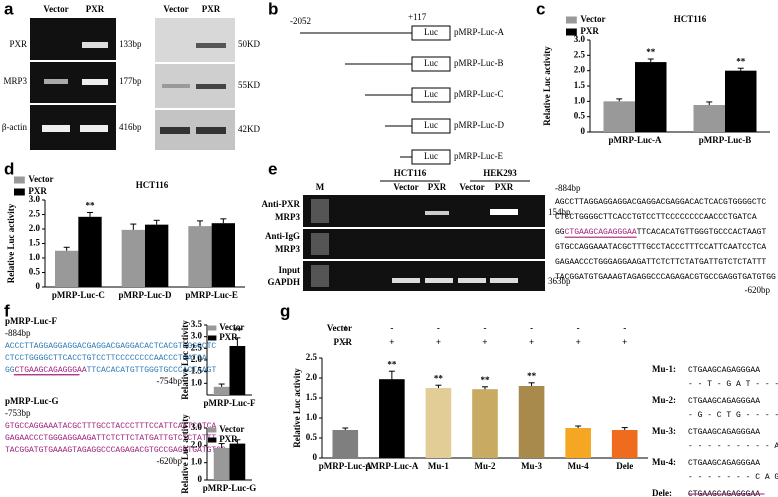  What do you see at coordinates (18, 333) in the screenshot?
I see `sequence-start: -884bp` at bounding box center [18, 333].